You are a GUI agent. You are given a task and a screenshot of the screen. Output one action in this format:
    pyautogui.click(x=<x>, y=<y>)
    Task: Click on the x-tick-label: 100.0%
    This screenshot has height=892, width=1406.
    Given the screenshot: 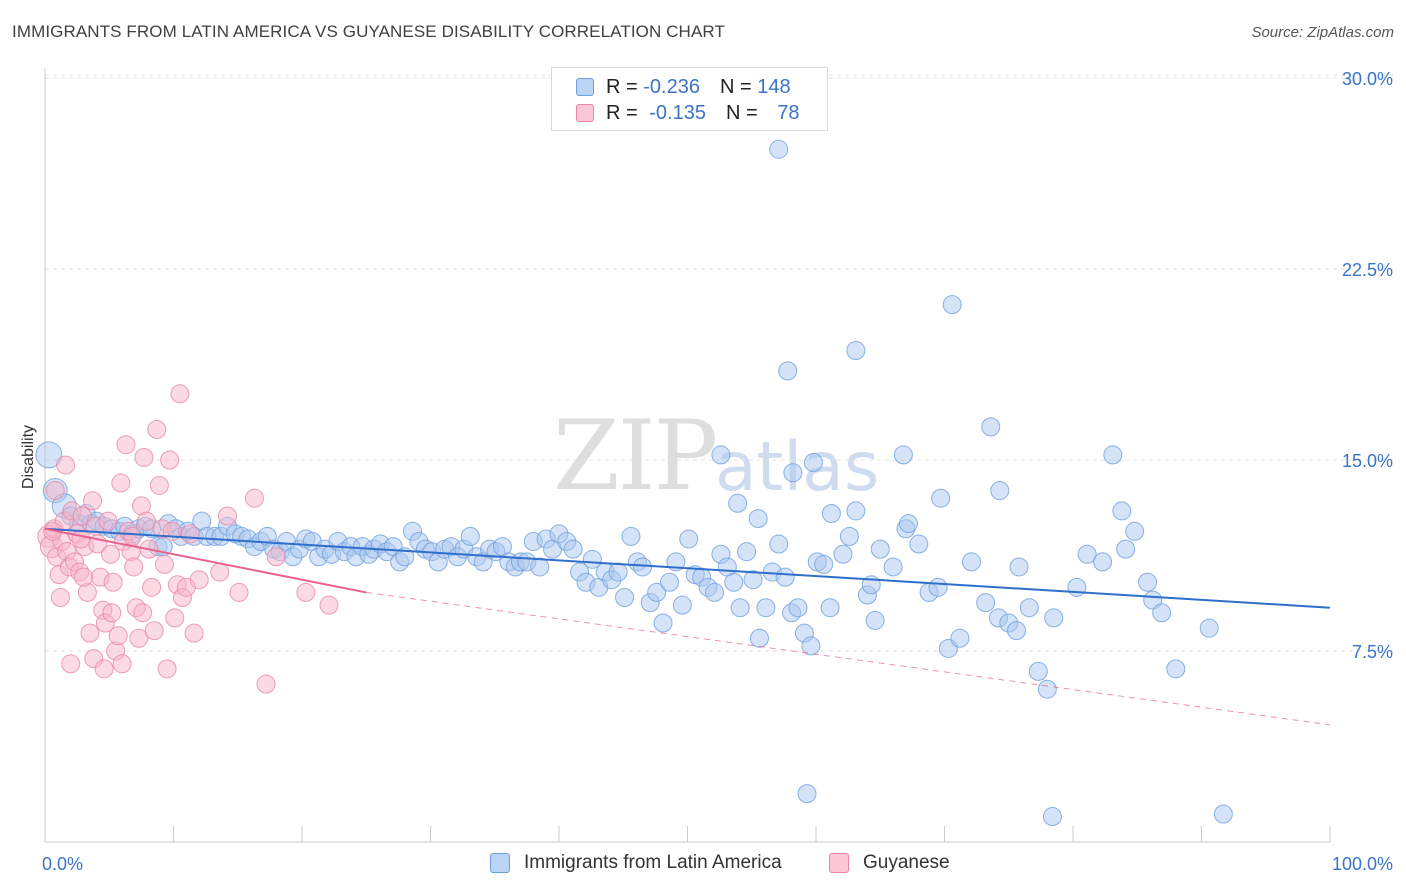 What is the action you would take?
    pyautogui.click(x=1362, y=864)
    